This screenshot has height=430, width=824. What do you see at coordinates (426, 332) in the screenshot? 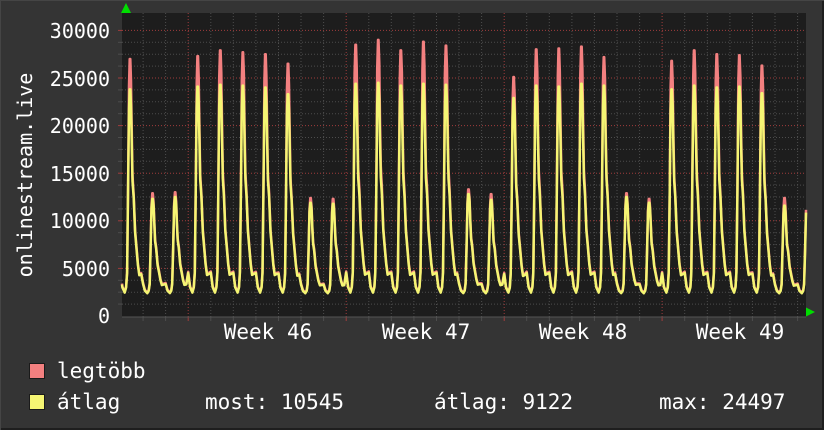
I see `x-week-label: Week 47` at bounding box center [426, 332].